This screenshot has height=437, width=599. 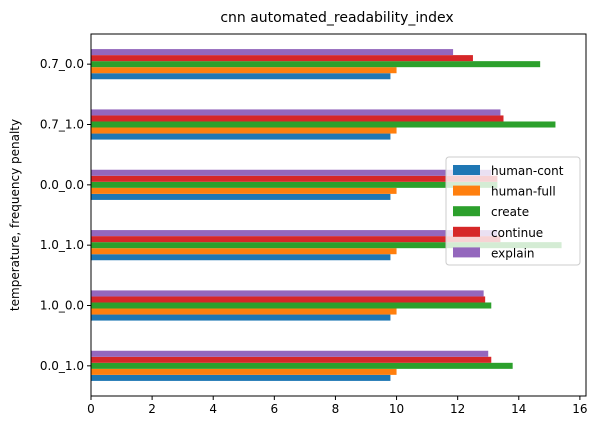 What do you see at coordinates (466, 190) in the screenshot?
I see `legend-swatch-human-full` at bounding box center [466, 190].